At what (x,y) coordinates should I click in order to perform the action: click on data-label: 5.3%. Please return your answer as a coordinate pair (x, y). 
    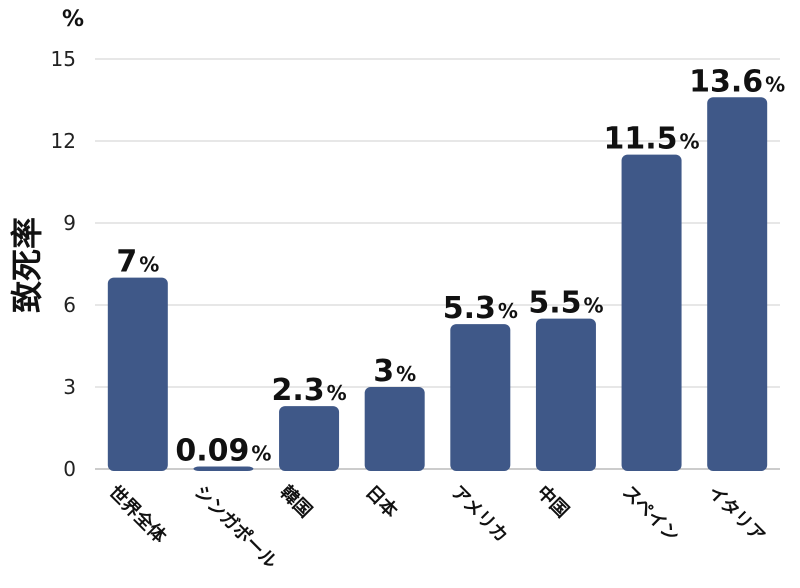
    Looking at the image, I should click on (480, 308).